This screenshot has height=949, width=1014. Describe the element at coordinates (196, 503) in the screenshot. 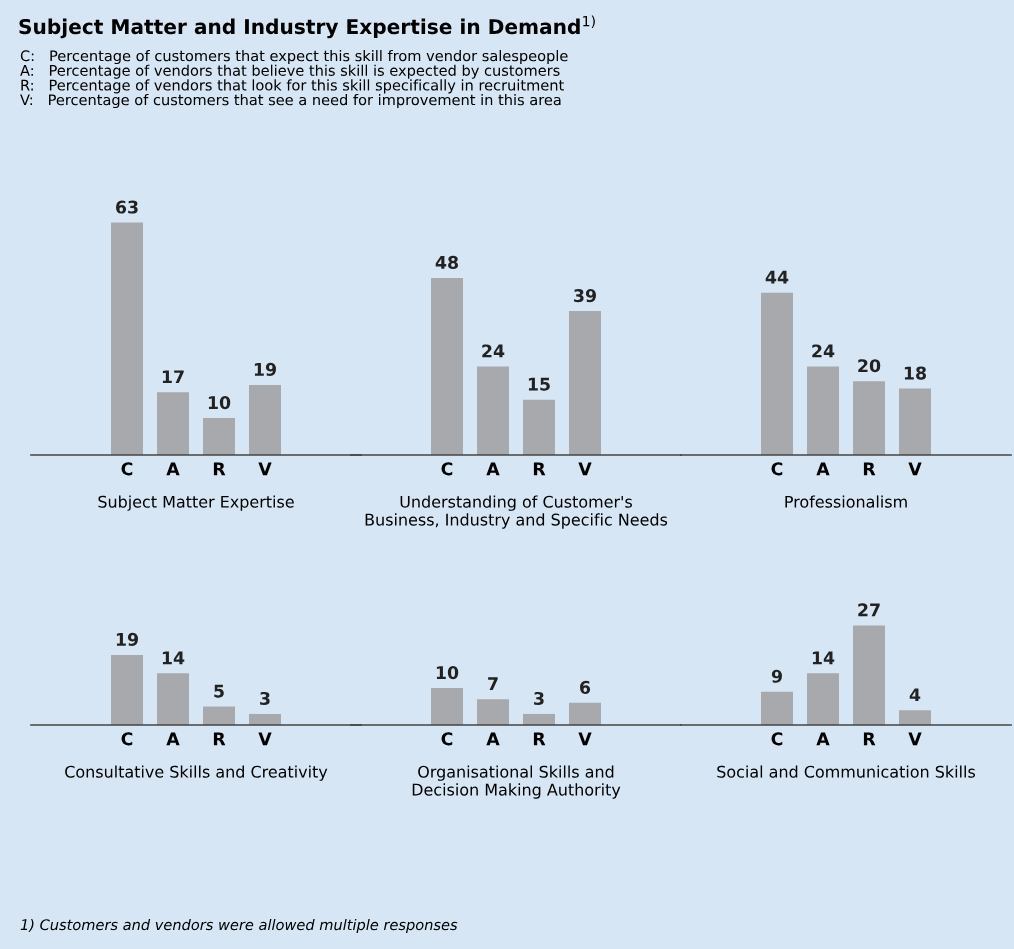

I see `x-axis-title: Subject Matter Expertise` at that location.